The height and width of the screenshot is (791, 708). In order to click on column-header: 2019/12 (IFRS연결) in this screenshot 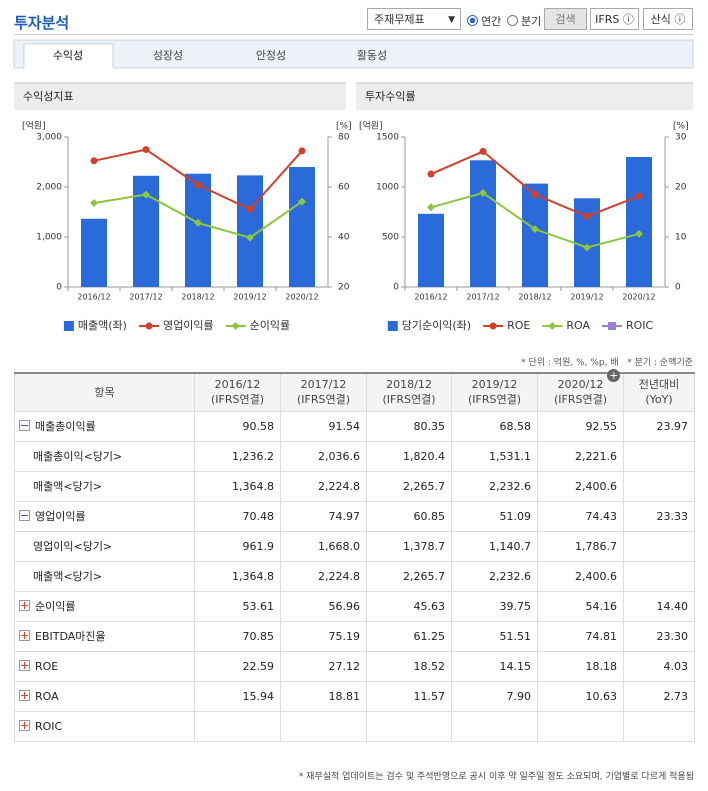, I will do `click(494, 392)`.